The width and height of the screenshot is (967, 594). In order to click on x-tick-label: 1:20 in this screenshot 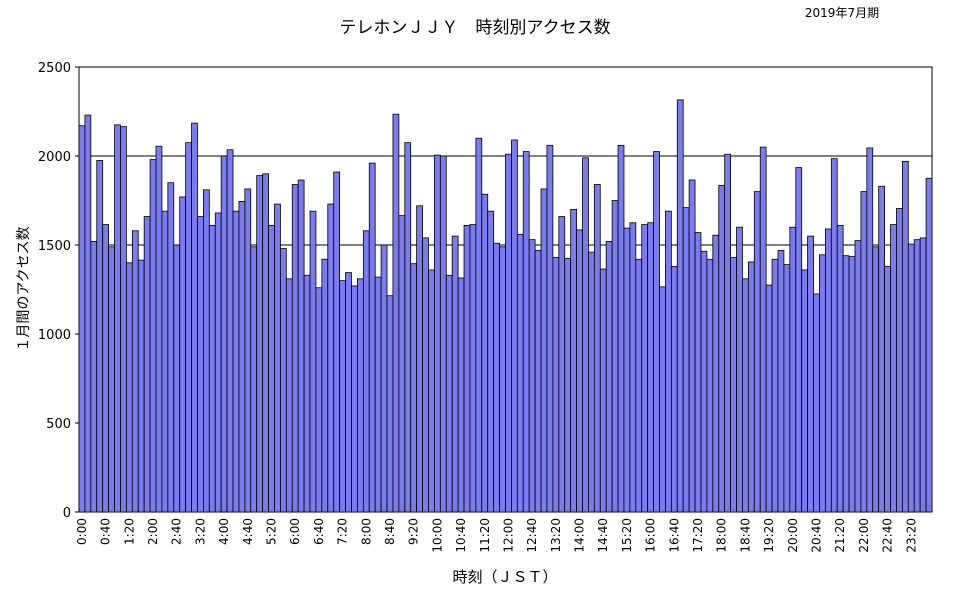, I will do `click(129, 531)`.